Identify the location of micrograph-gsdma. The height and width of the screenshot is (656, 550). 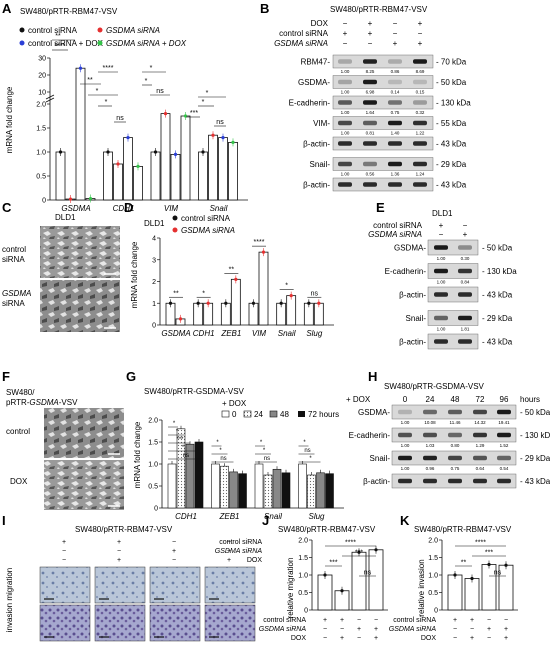
(80, 306).